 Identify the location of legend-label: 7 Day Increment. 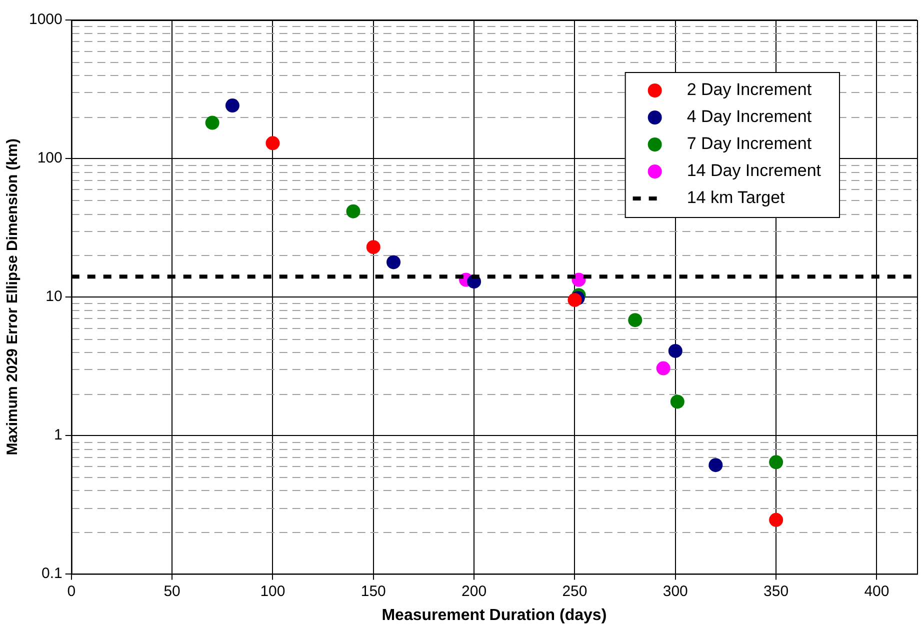
(749, 144).